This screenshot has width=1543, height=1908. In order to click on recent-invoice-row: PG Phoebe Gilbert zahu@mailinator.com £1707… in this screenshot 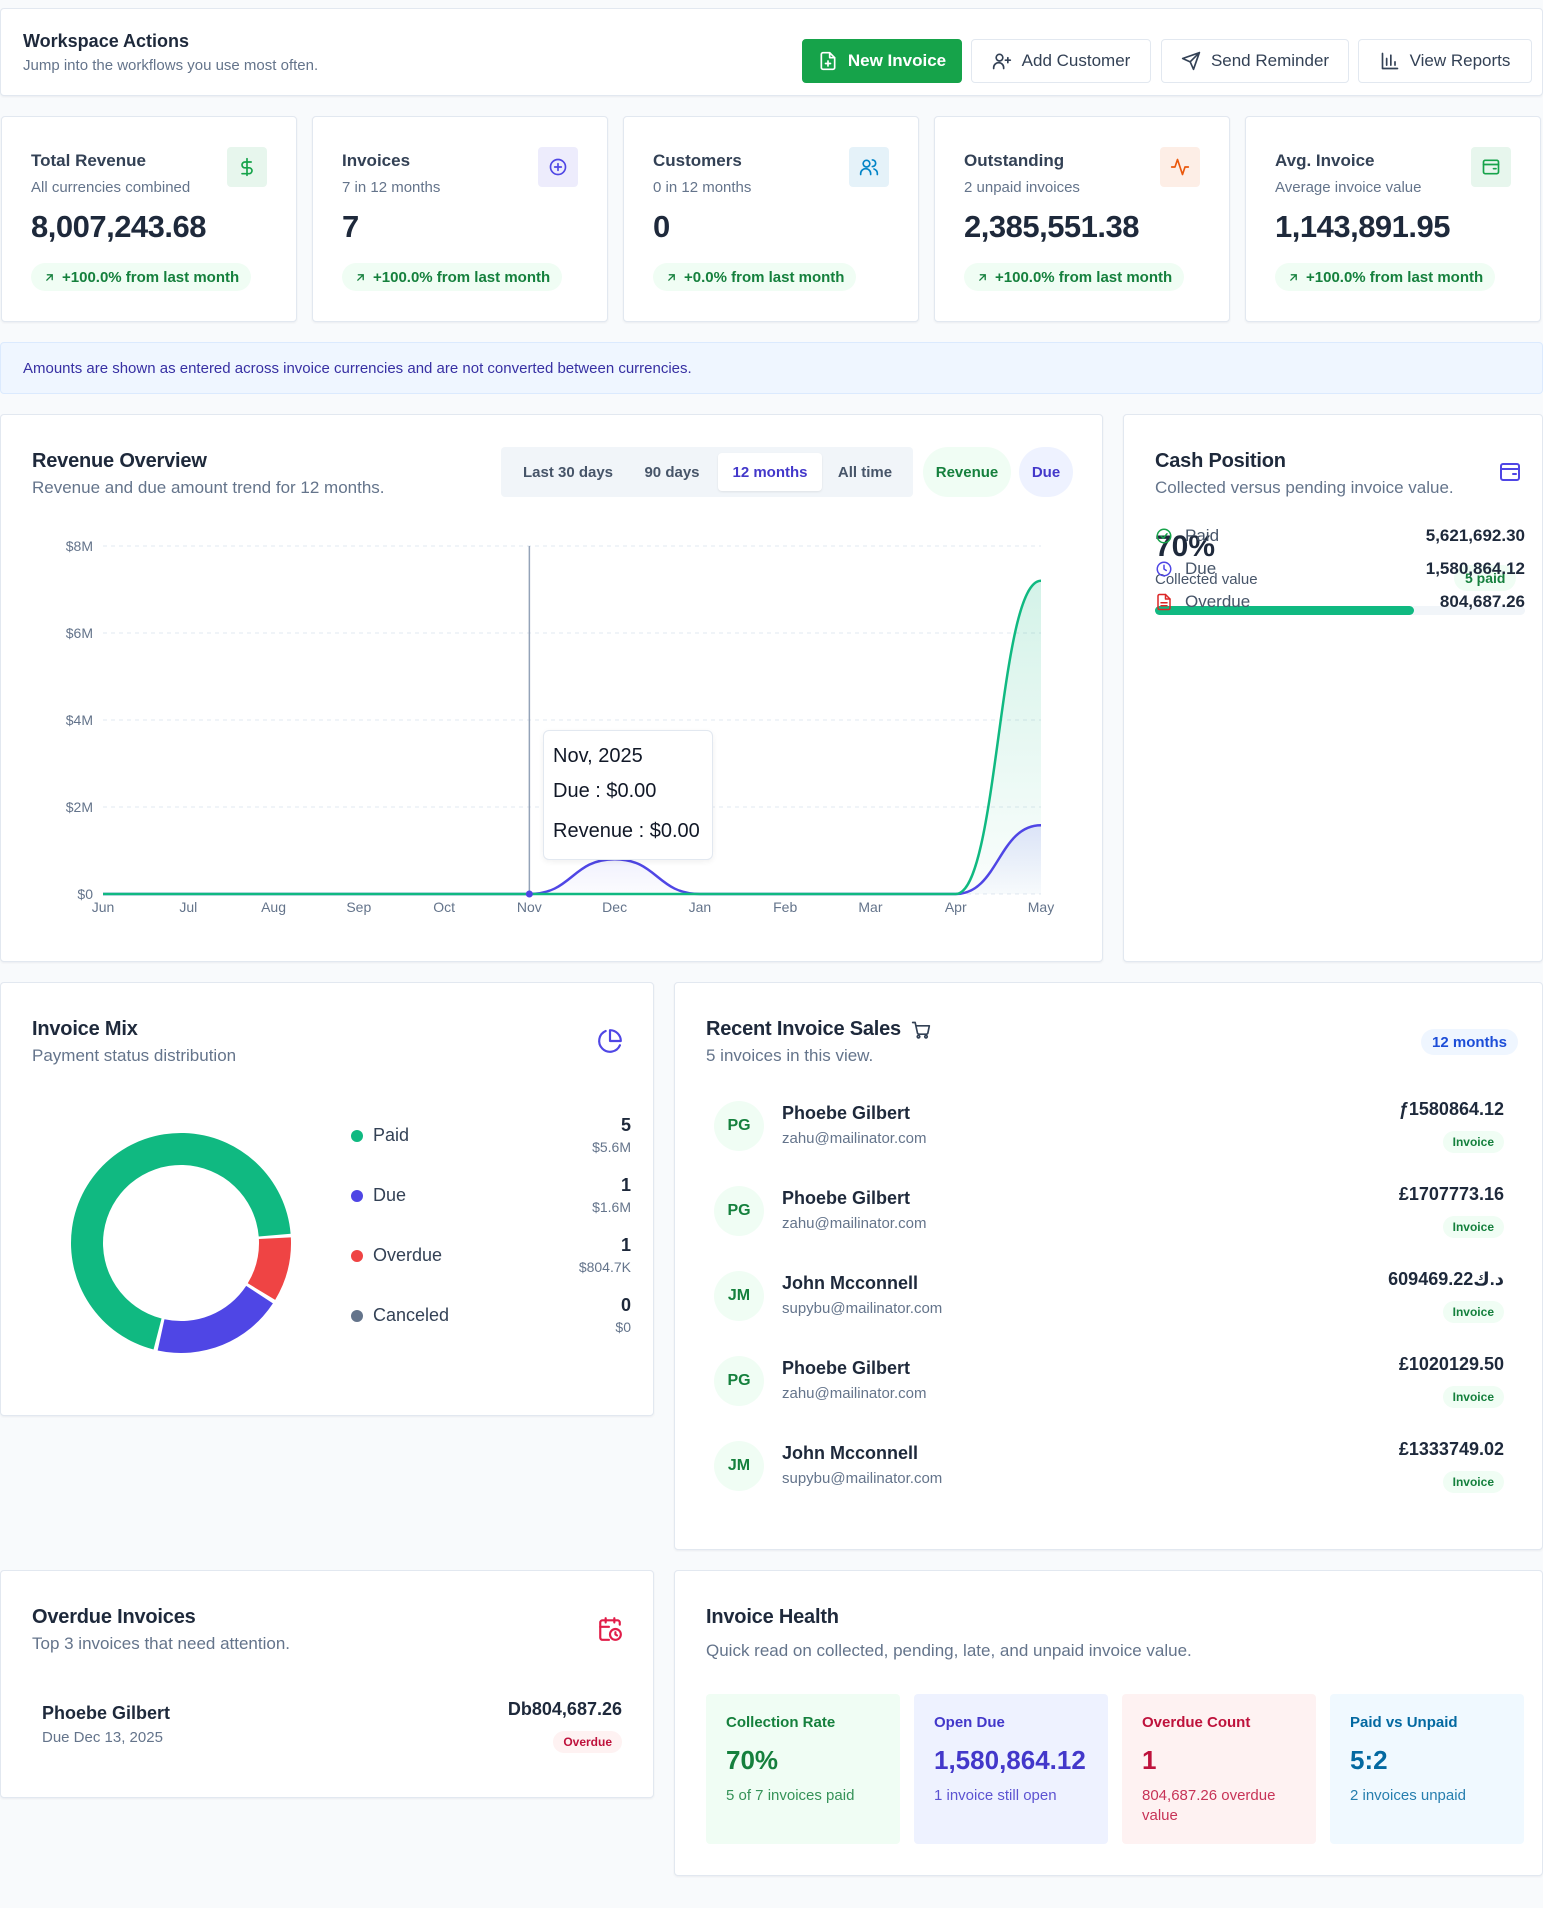, I will do `click(1110, 1213)`.